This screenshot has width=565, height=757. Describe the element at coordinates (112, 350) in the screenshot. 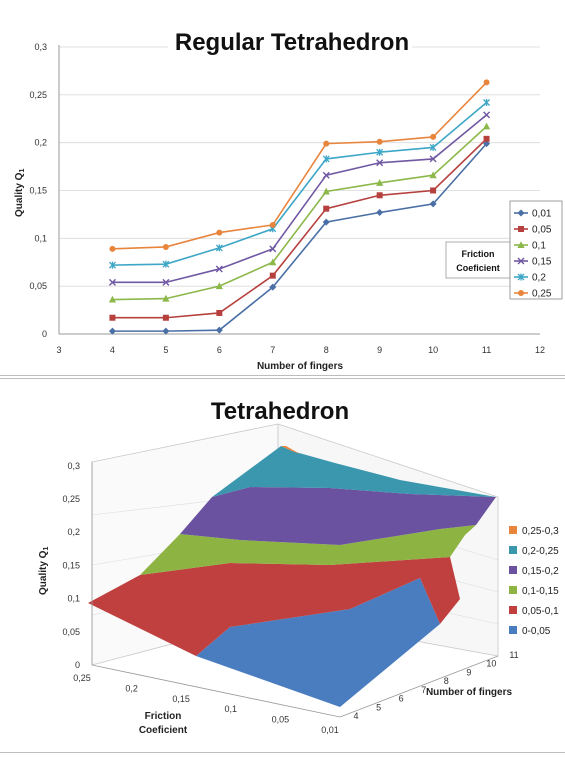

I see `x-tick-label: 4` at that location.